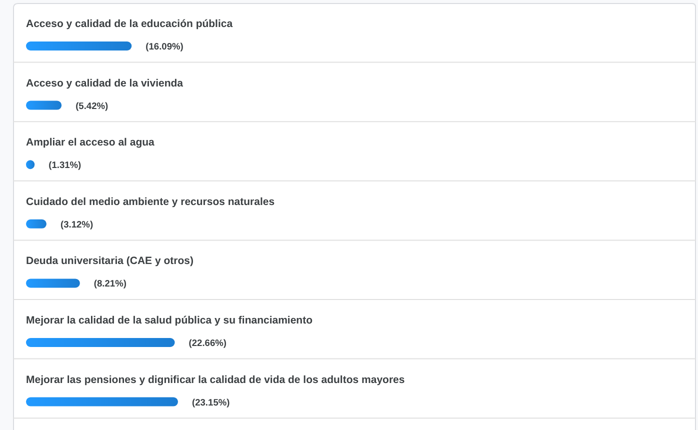 The image size is (698, 430). What do you see at coordinates (110, 283) in the screenshot?
I see `data-label: (8.21%)` at bounding box center [110, 283].